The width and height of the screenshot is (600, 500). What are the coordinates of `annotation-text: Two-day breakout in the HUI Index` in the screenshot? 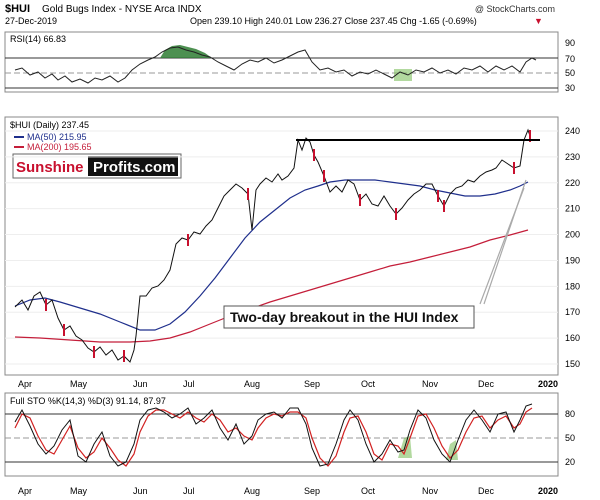 It's located at (344, 317).